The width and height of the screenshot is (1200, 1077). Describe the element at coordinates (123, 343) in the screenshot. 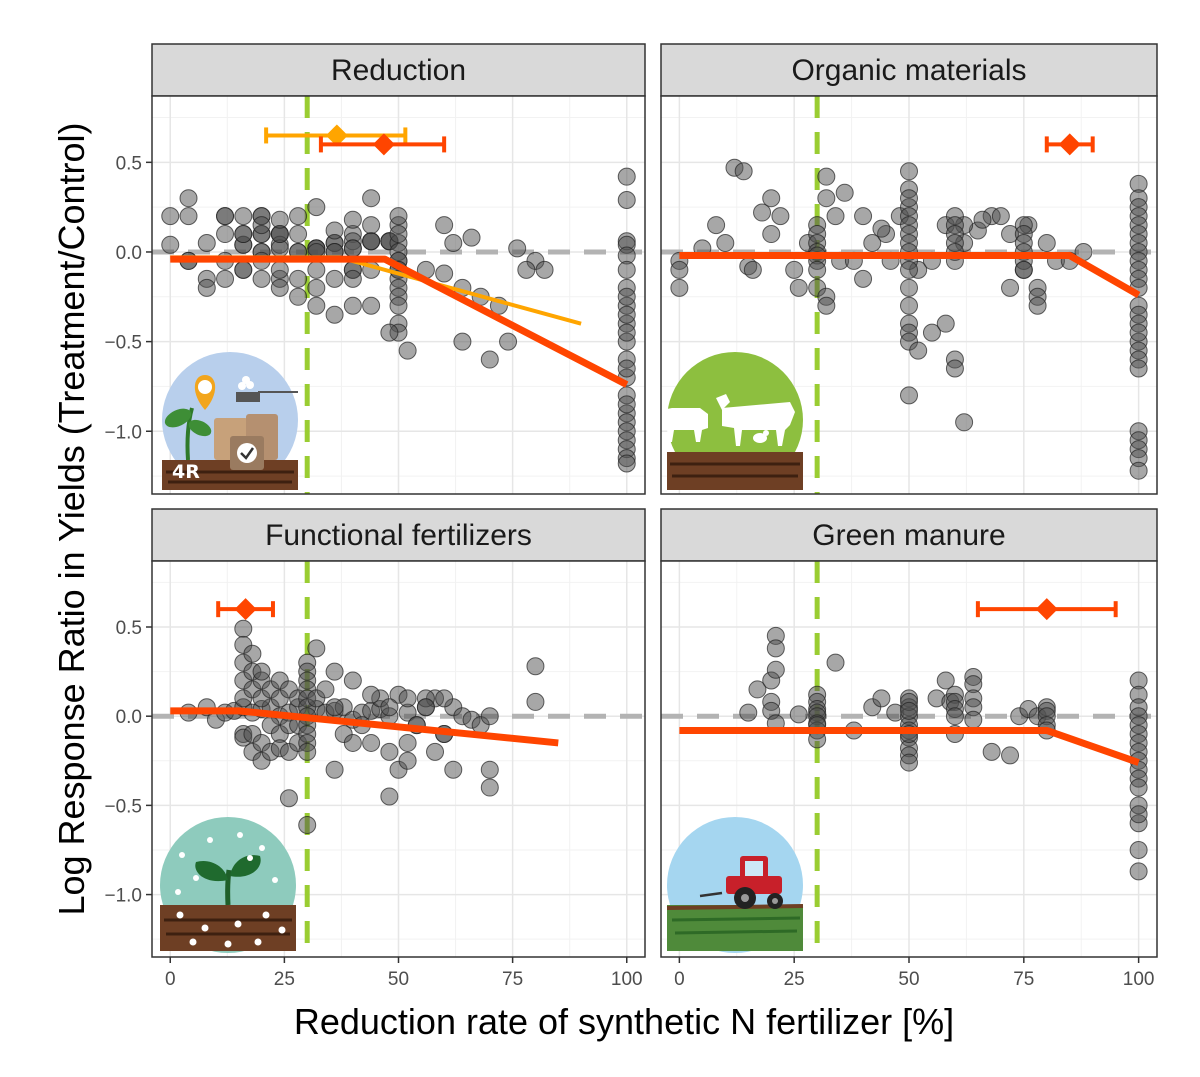

I see `y-tick-label: −0.5` at that location.